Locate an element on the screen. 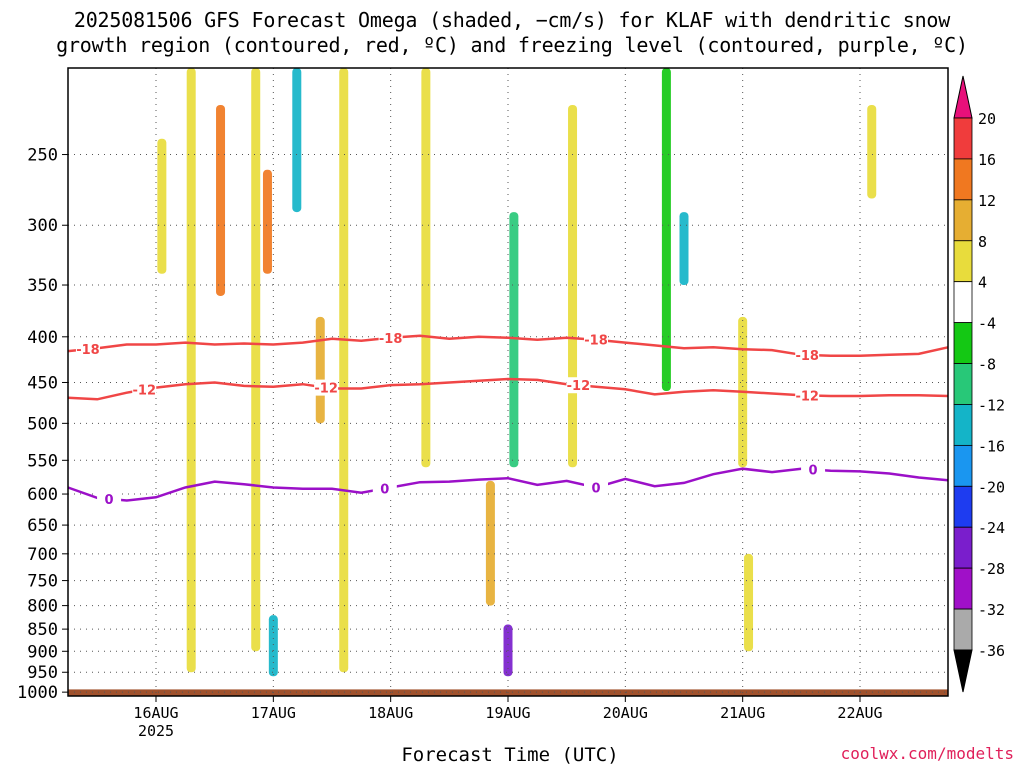 The image size is (1024, 768). y-tick-label: 300 is located at coordinates (42, 226).